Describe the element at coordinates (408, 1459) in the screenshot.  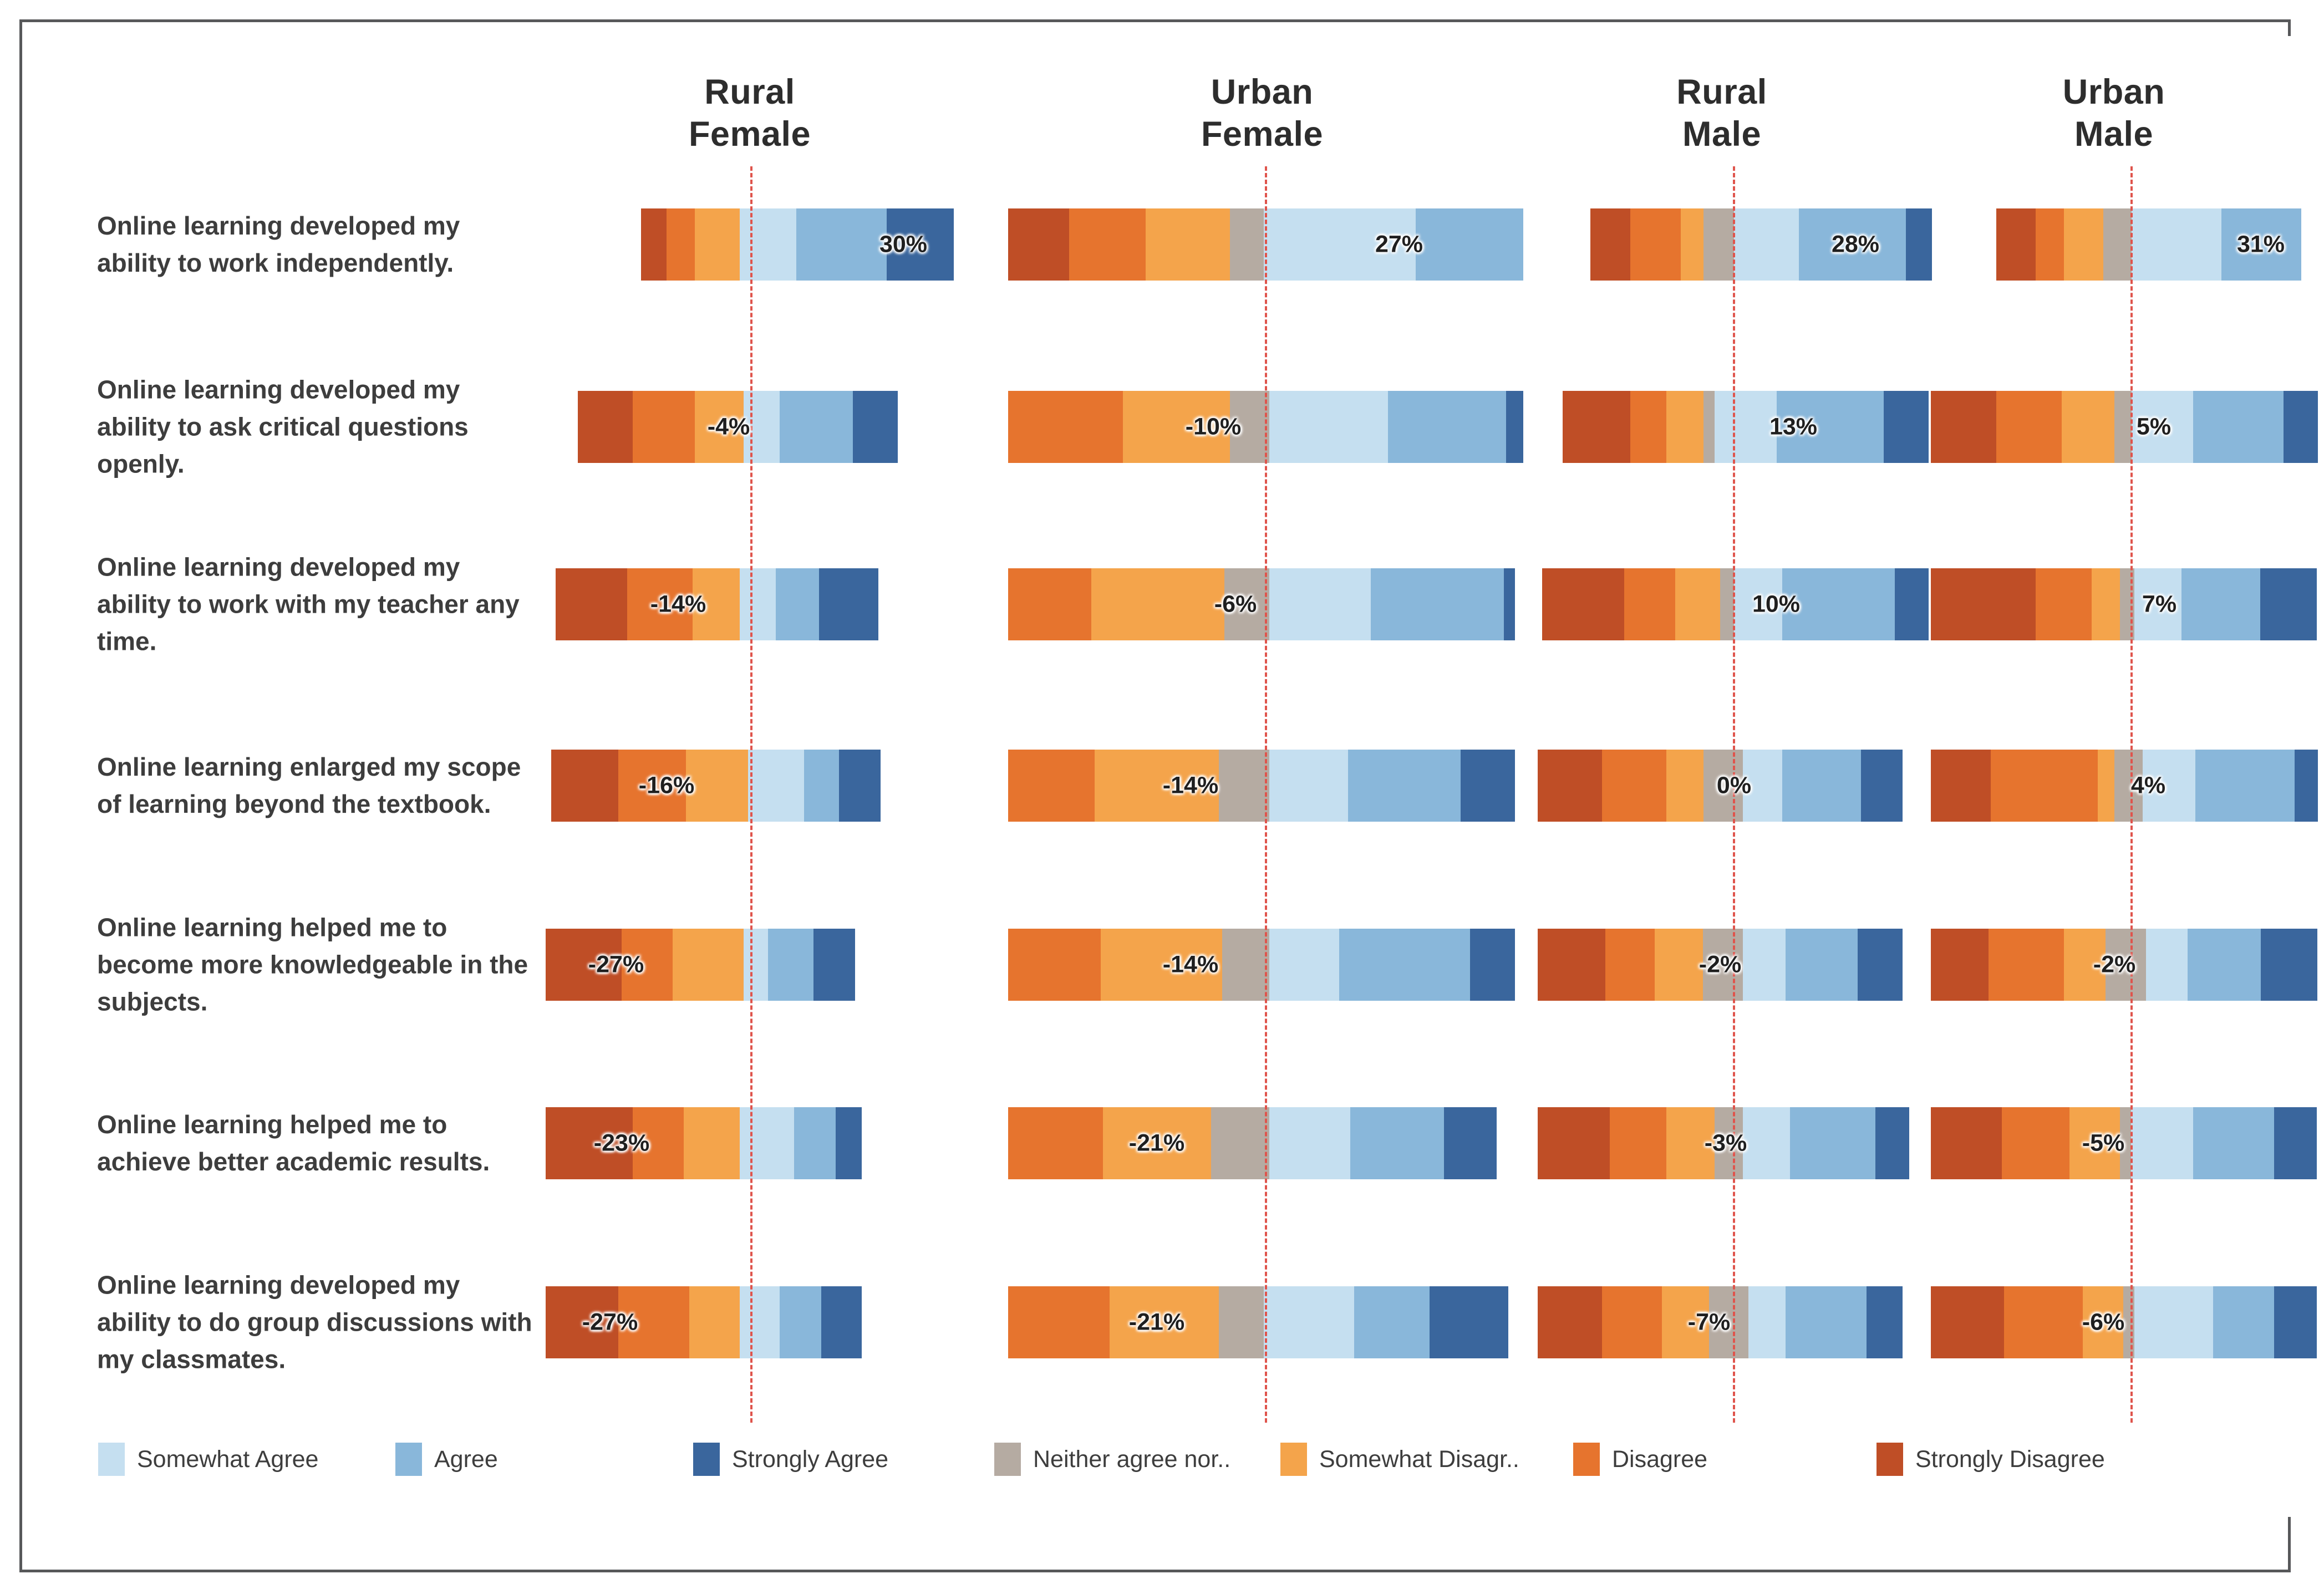
I see `legend-swatch-agree` at that location.